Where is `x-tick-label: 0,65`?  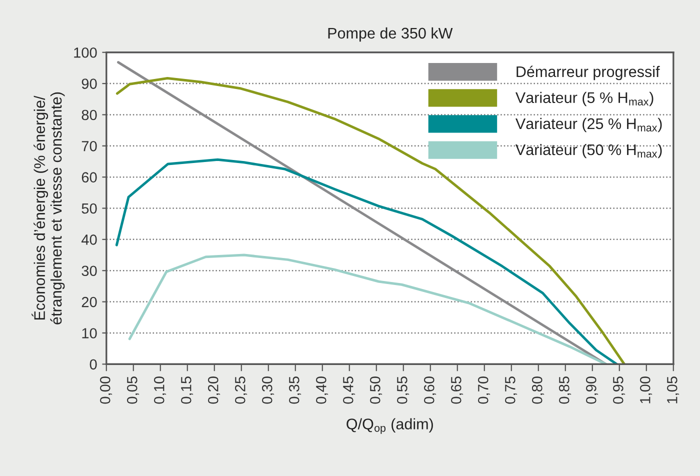 x-tick-label: 0,65 is located at coordinates (457, 390).